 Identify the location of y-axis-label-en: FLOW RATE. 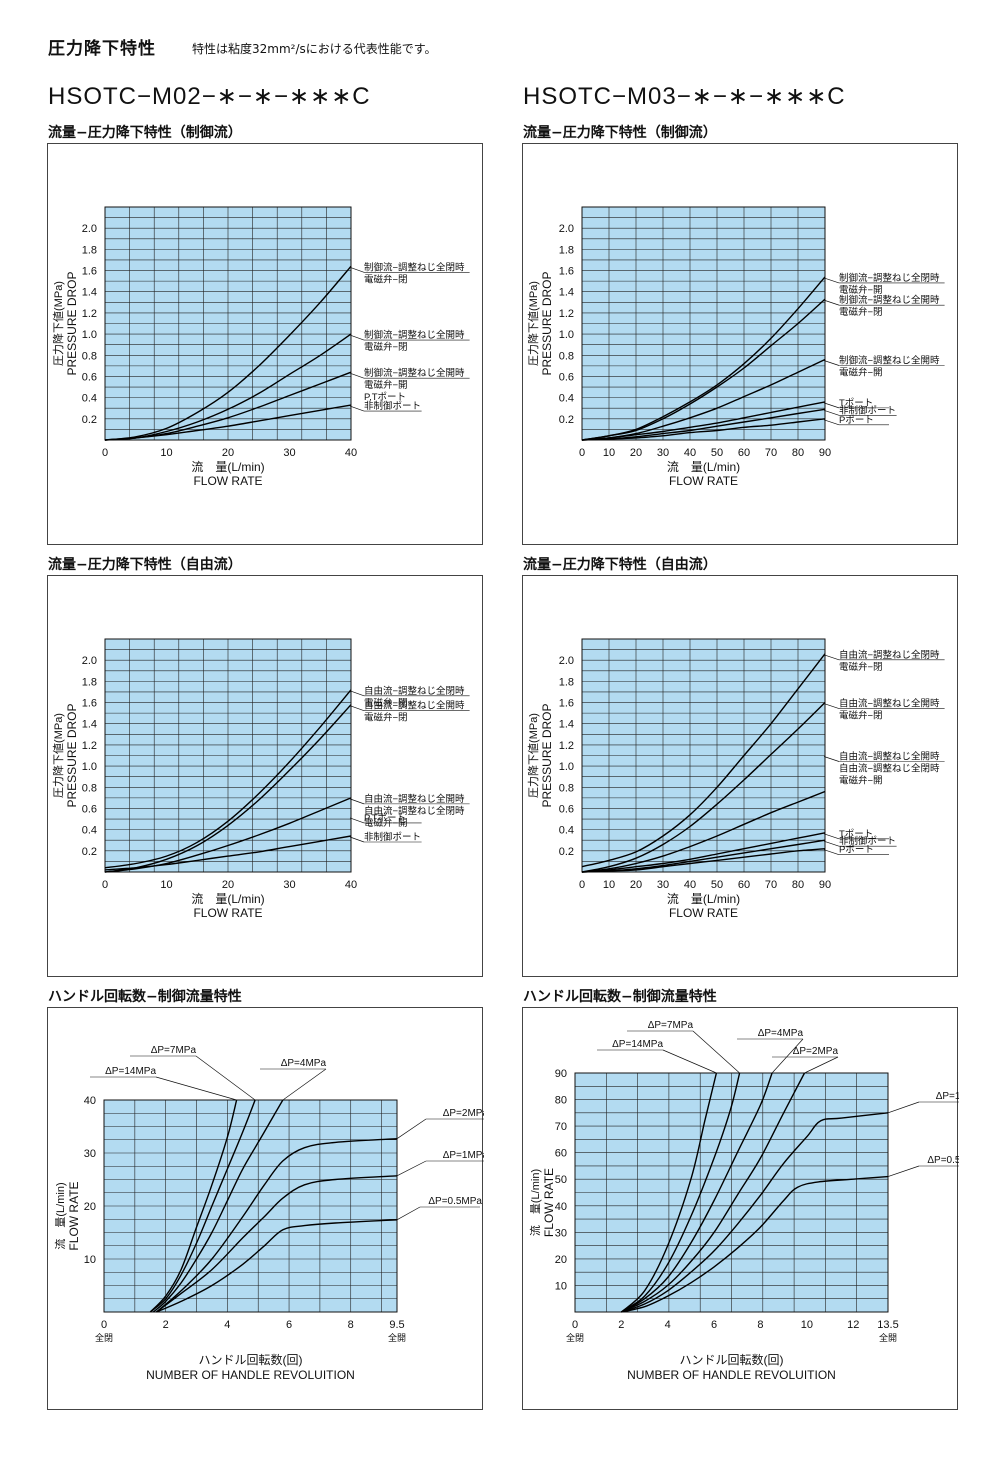
(549, 1202).